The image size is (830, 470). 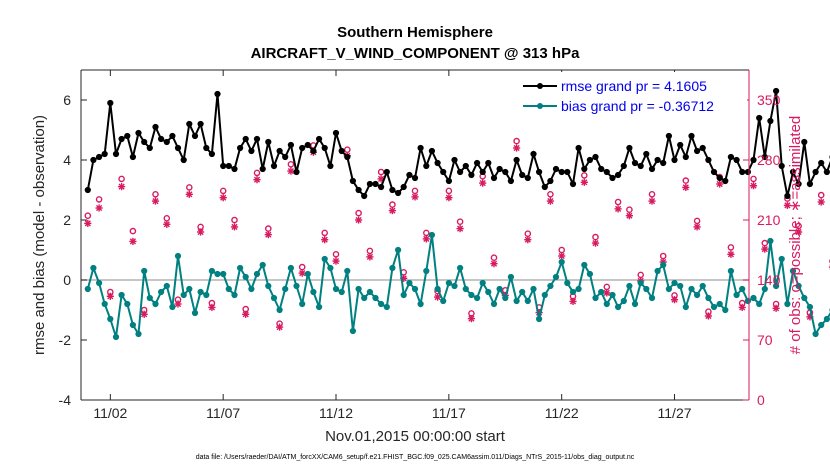 I want to click on chart-title: Southern Hemisphere, so click(x=415, y=32).